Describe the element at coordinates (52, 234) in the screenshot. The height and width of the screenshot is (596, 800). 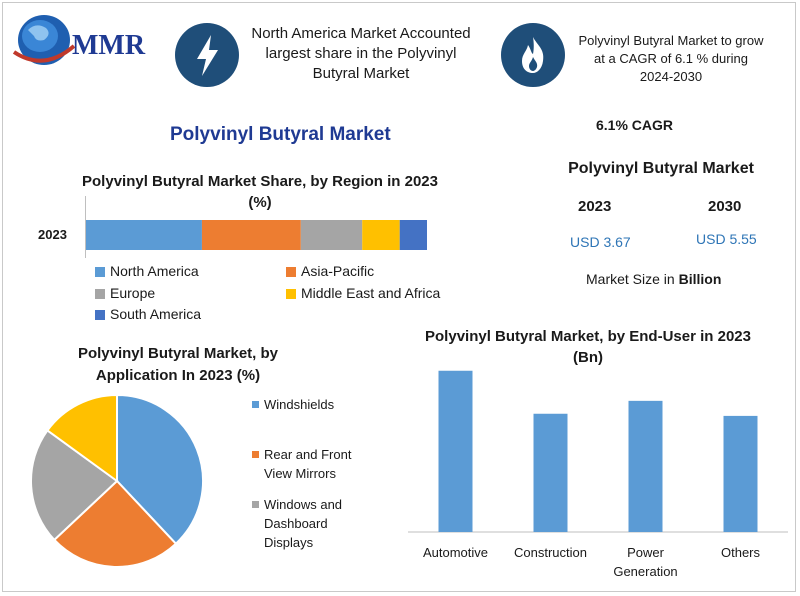
I see `region-category-label: 2023` at that location.